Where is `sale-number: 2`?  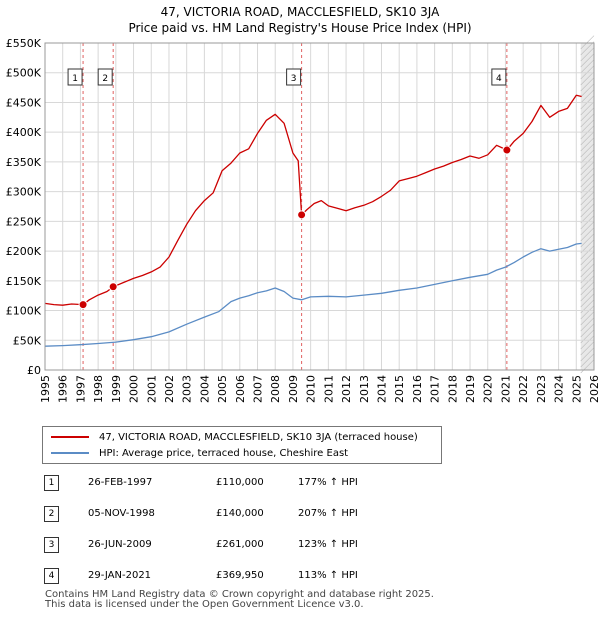
sale-number: 2 is located at coordinates (51, 514).